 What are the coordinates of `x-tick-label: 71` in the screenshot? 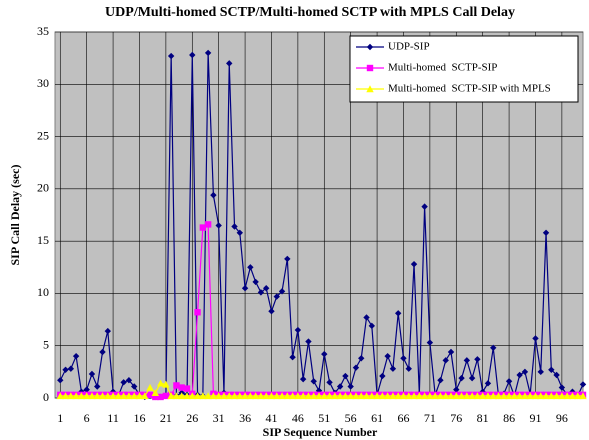 It's located at (430, 418).